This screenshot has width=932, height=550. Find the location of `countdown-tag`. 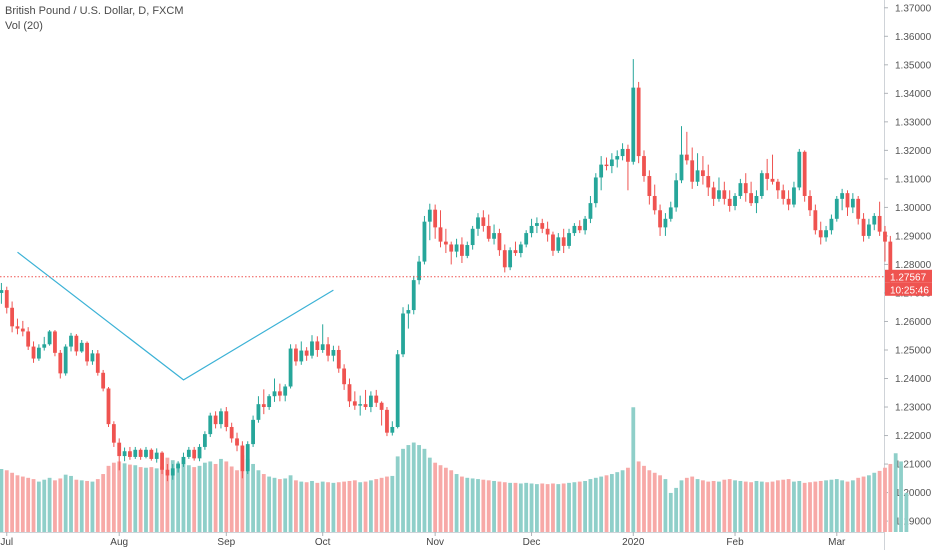

countdown-tag is located at coordinates (908, 289).